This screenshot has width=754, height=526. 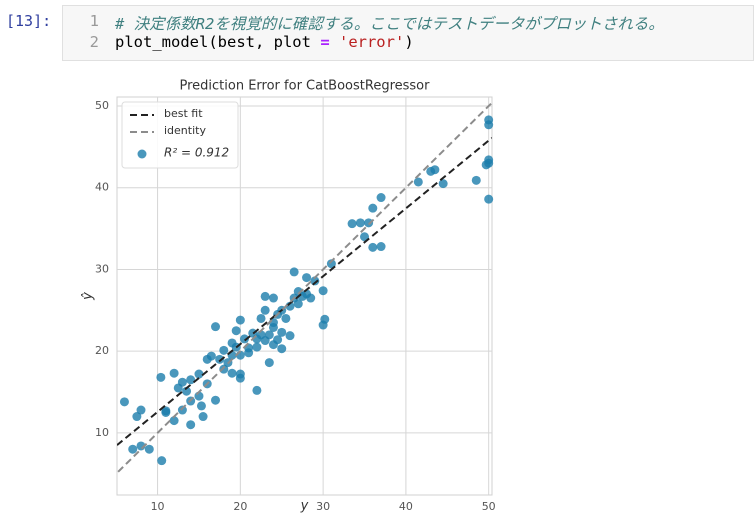 I want to click on legend-swatch, so click(x=142, y=154).